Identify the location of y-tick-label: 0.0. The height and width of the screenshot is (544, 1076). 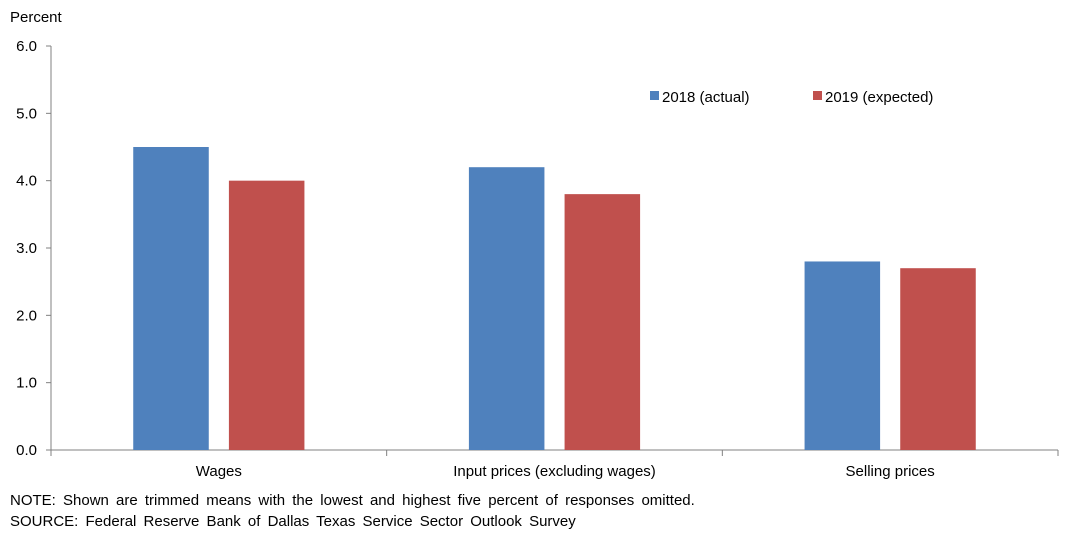
(26, 450).